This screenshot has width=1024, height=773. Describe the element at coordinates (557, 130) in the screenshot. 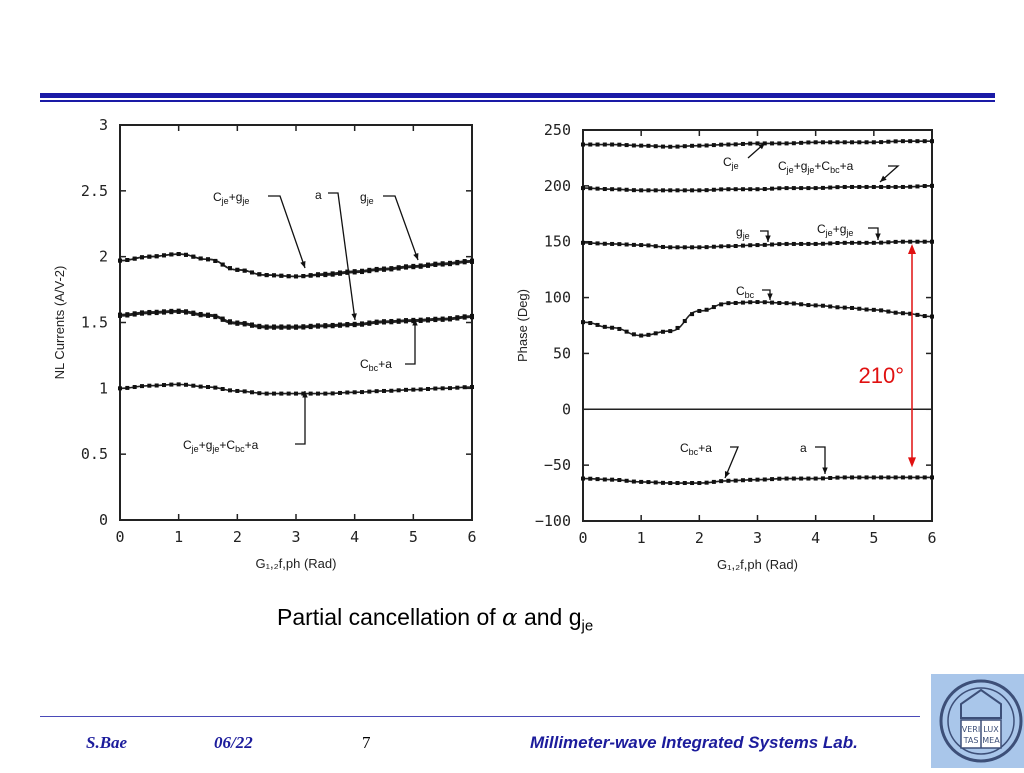

I see `y-tick-label: 250` at that location.